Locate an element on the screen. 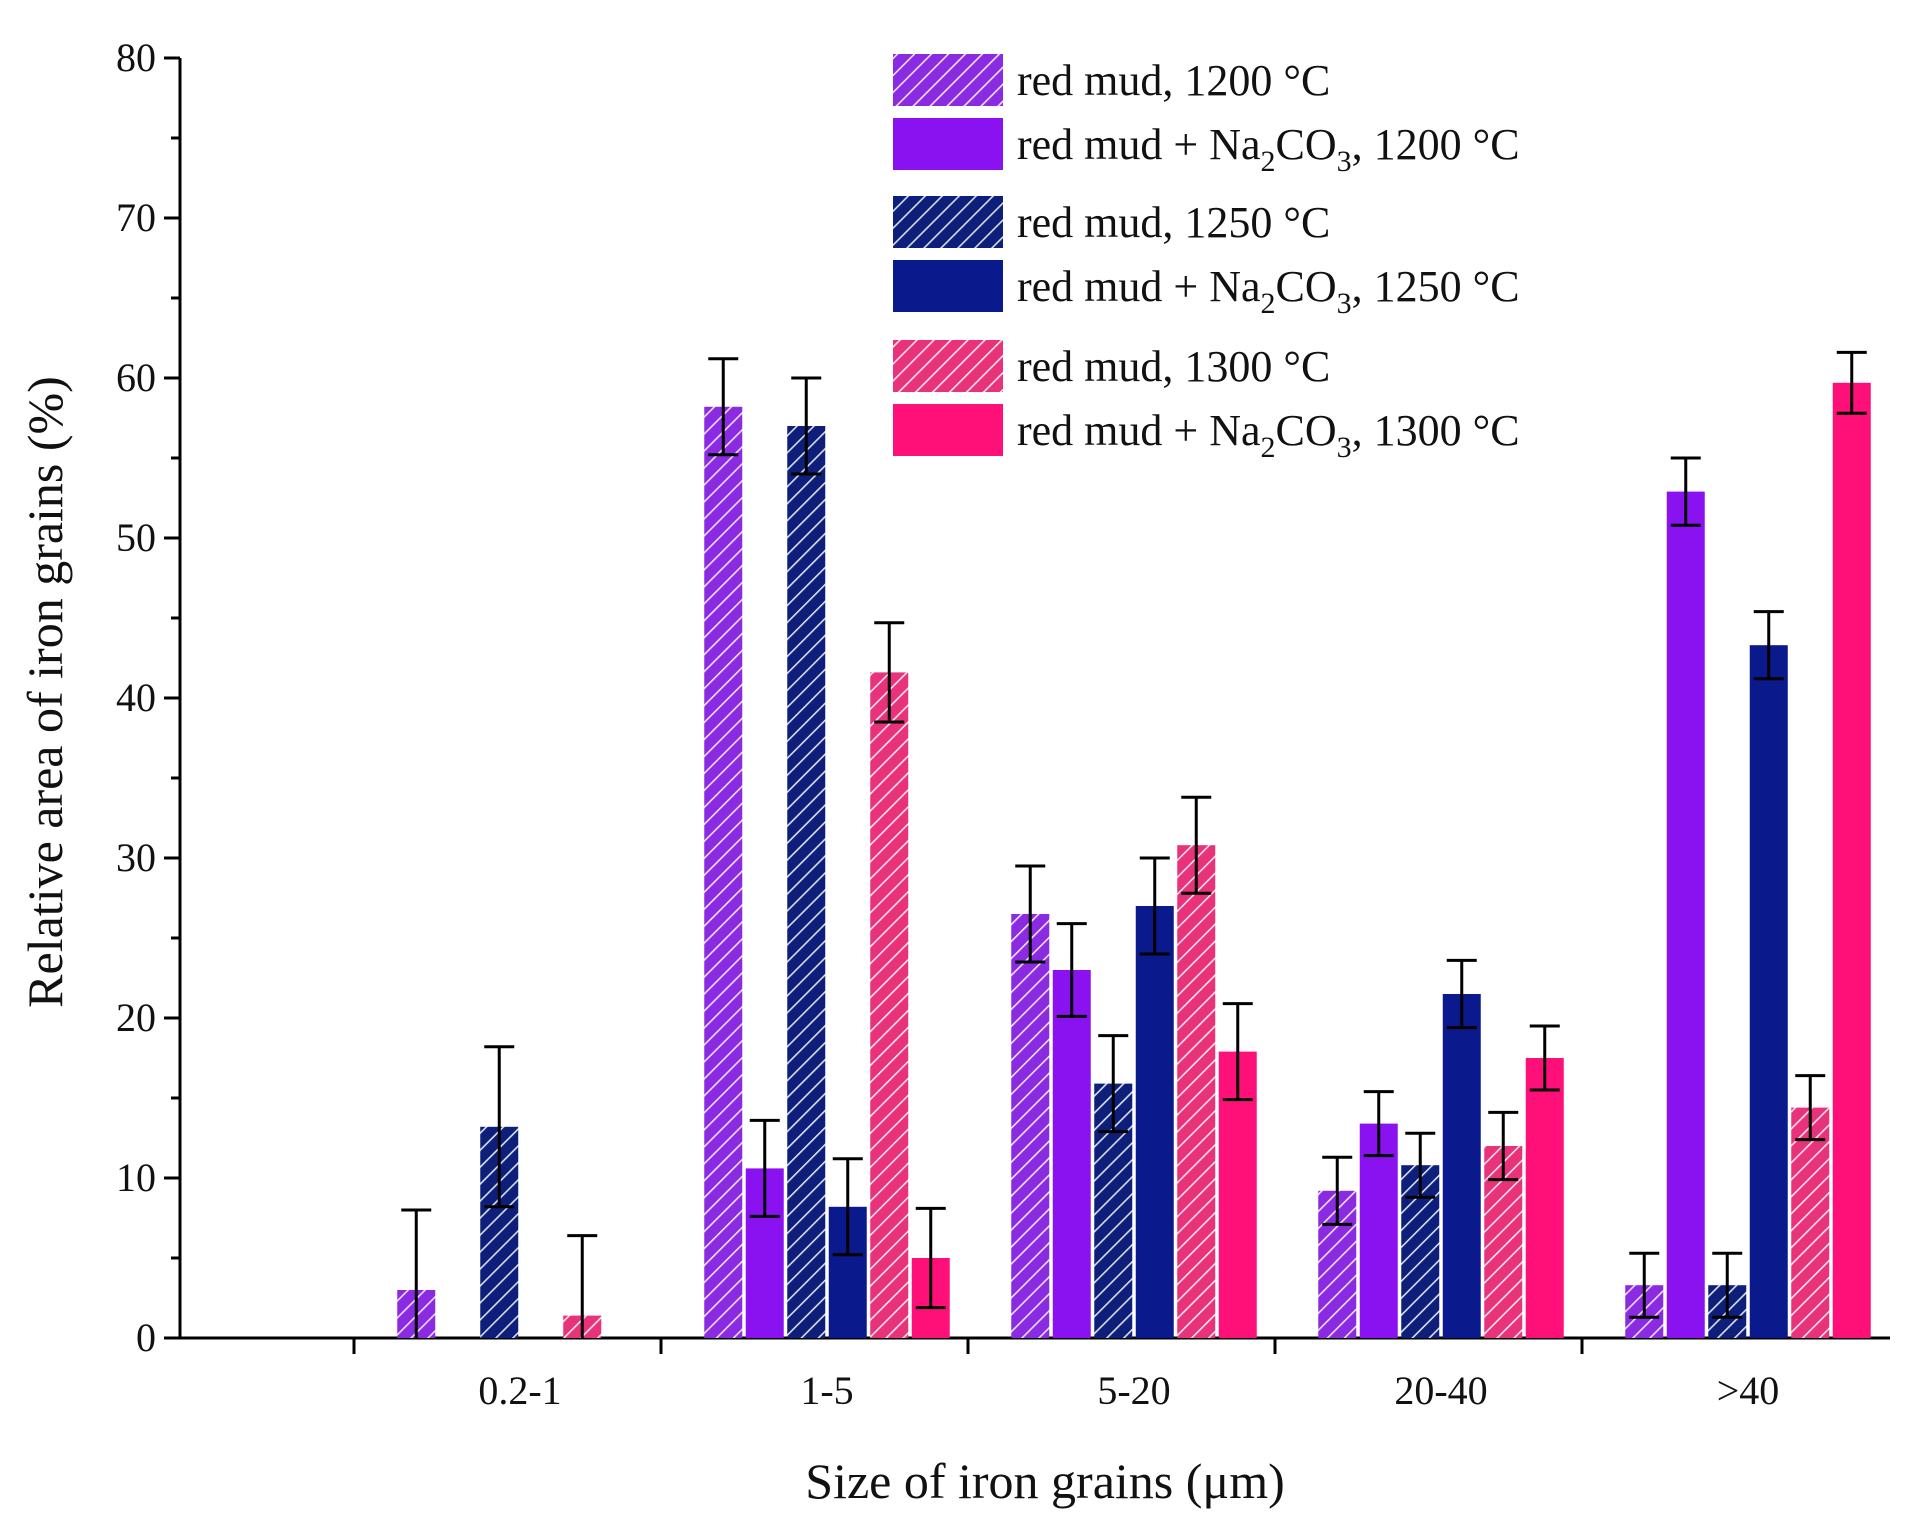  x-tick-label: 1-5 is located at coordinates (826, 1390).